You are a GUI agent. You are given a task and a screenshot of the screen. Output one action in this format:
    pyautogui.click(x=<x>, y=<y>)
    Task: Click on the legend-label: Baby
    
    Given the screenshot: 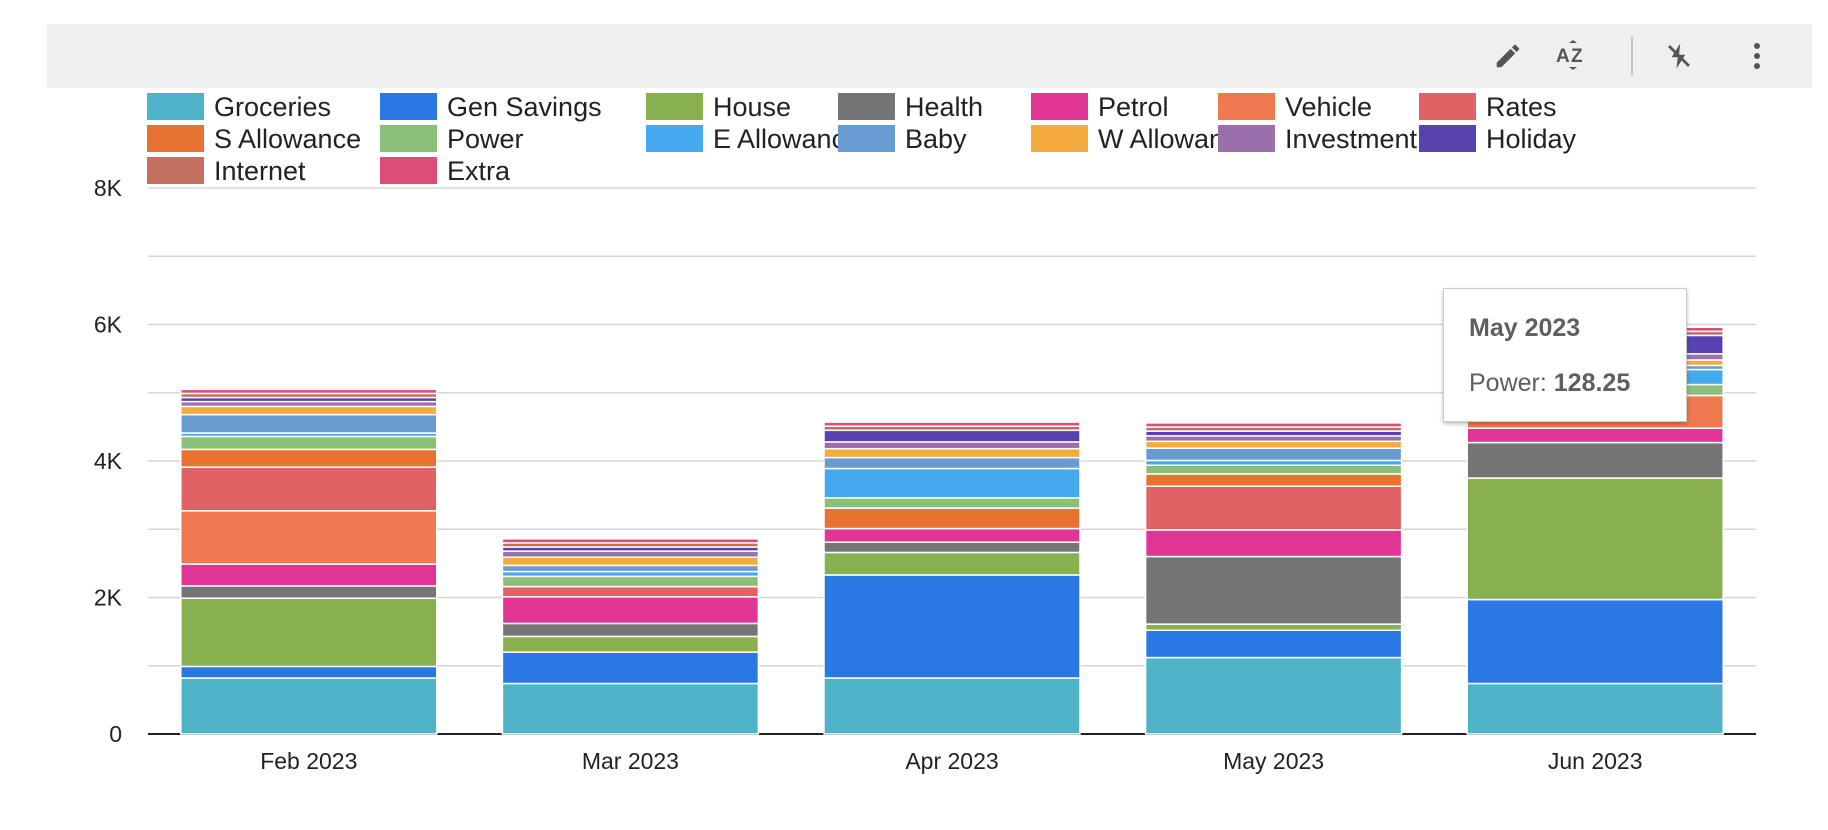 What is the action you would take?
    pyautogui.click(x=936, y=139)
    